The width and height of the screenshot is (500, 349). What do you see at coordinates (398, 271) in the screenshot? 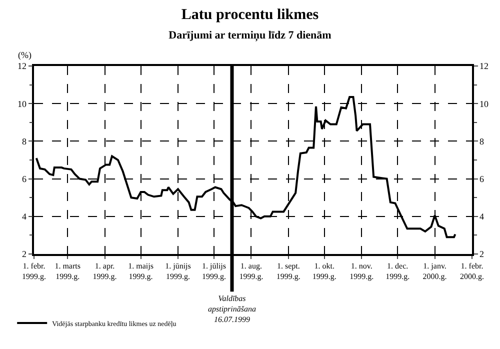
I see `x-tick-label: 1. dec. 1999.g.` at bounding box center [398, 271].